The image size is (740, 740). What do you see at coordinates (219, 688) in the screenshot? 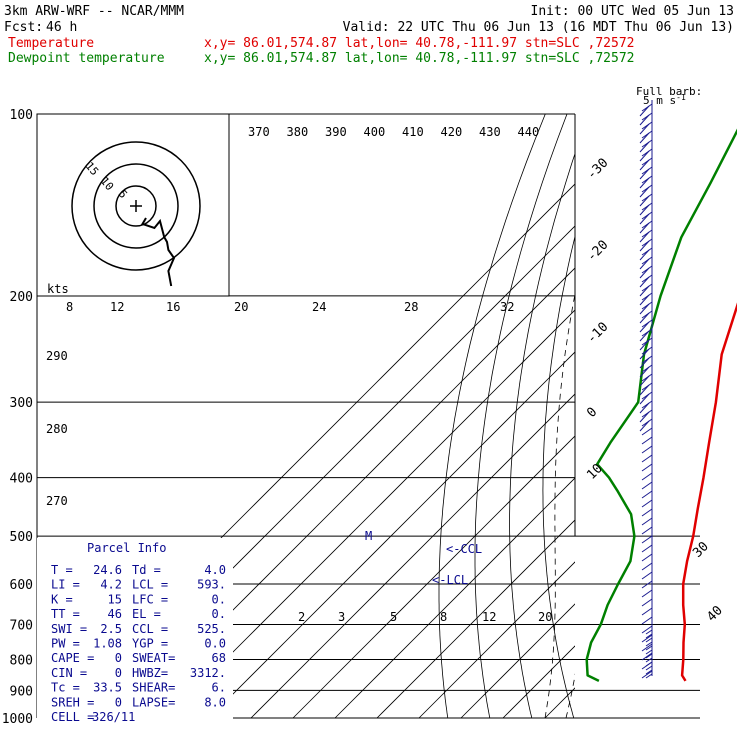
I see `parcel-value: 6.` at bounding box center [219, 688].